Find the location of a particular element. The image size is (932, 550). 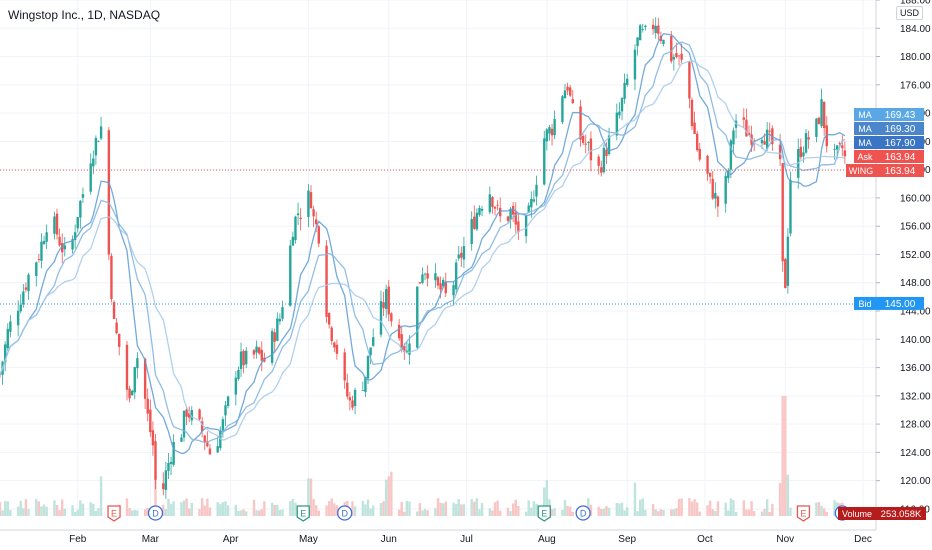

currency-button: USD is located at coordinates (910, 13).